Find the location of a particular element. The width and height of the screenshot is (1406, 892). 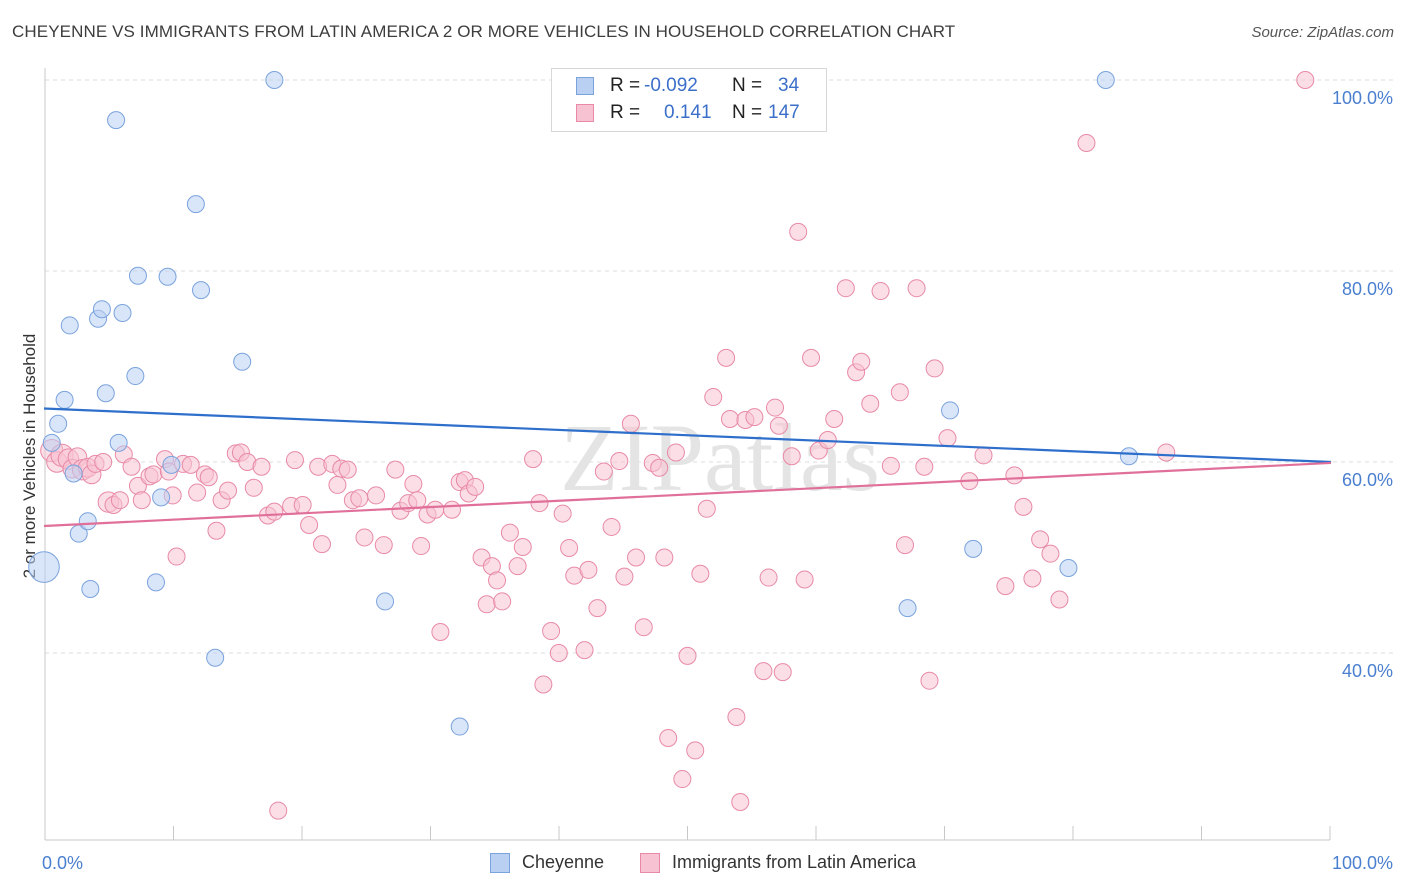

cheyenne-swatch is located at coordinates (585, 86).